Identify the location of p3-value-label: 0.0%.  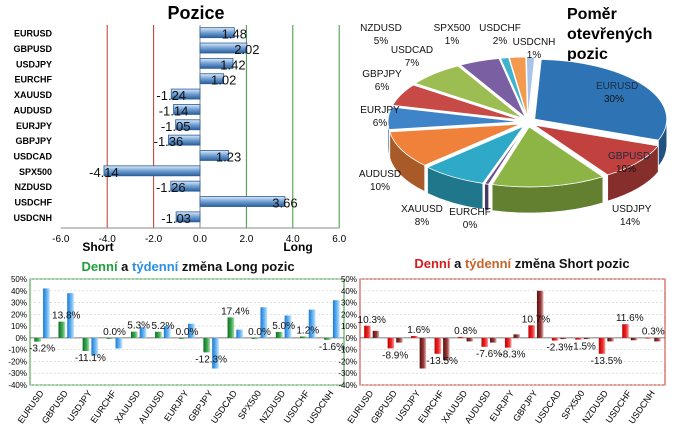
(114, 332).